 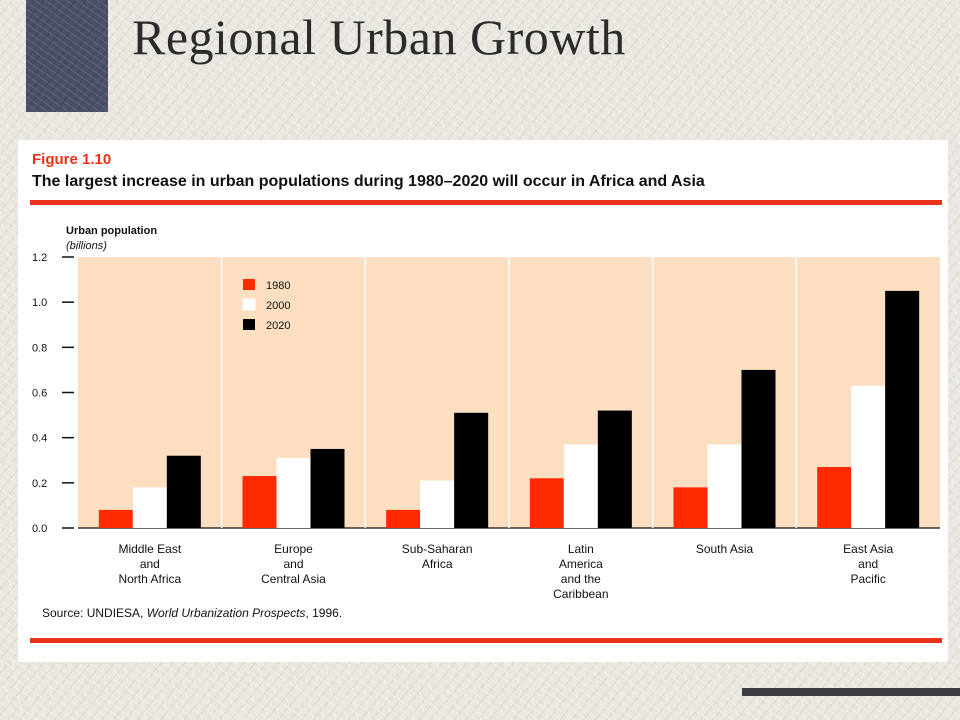 What do you see at coordinates (580, 594) in the screenshot?
I see `x-category-label: Caribbean` at bounding box center [580, 594].